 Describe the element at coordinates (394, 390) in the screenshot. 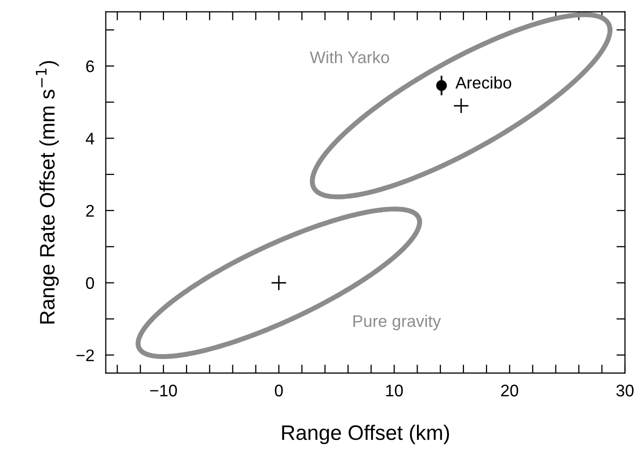

I see `x-tick-label: 10` at that location.